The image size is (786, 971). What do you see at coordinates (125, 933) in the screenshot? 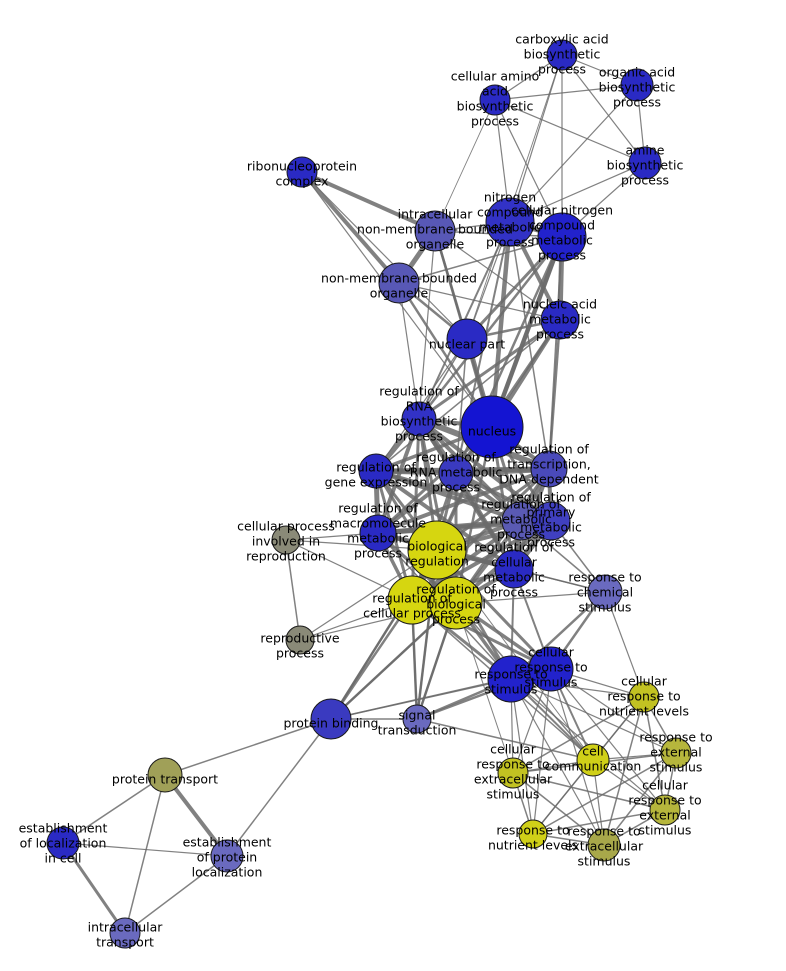
I see `network-node-intracellular-transport: intracellular transport` at bounding box center [125, 933].